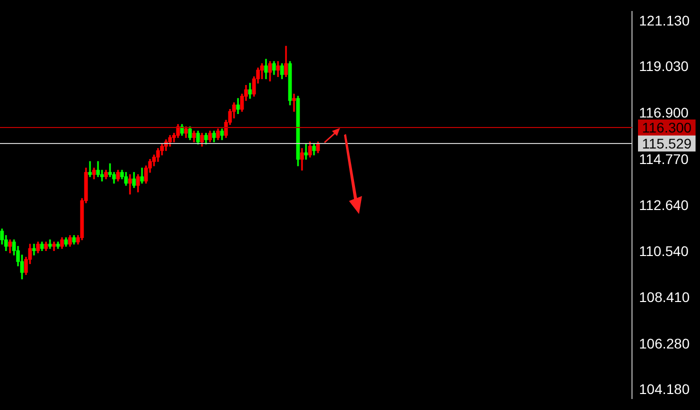  I want to click on y-tick-label: 116.900, so click(664, 112).